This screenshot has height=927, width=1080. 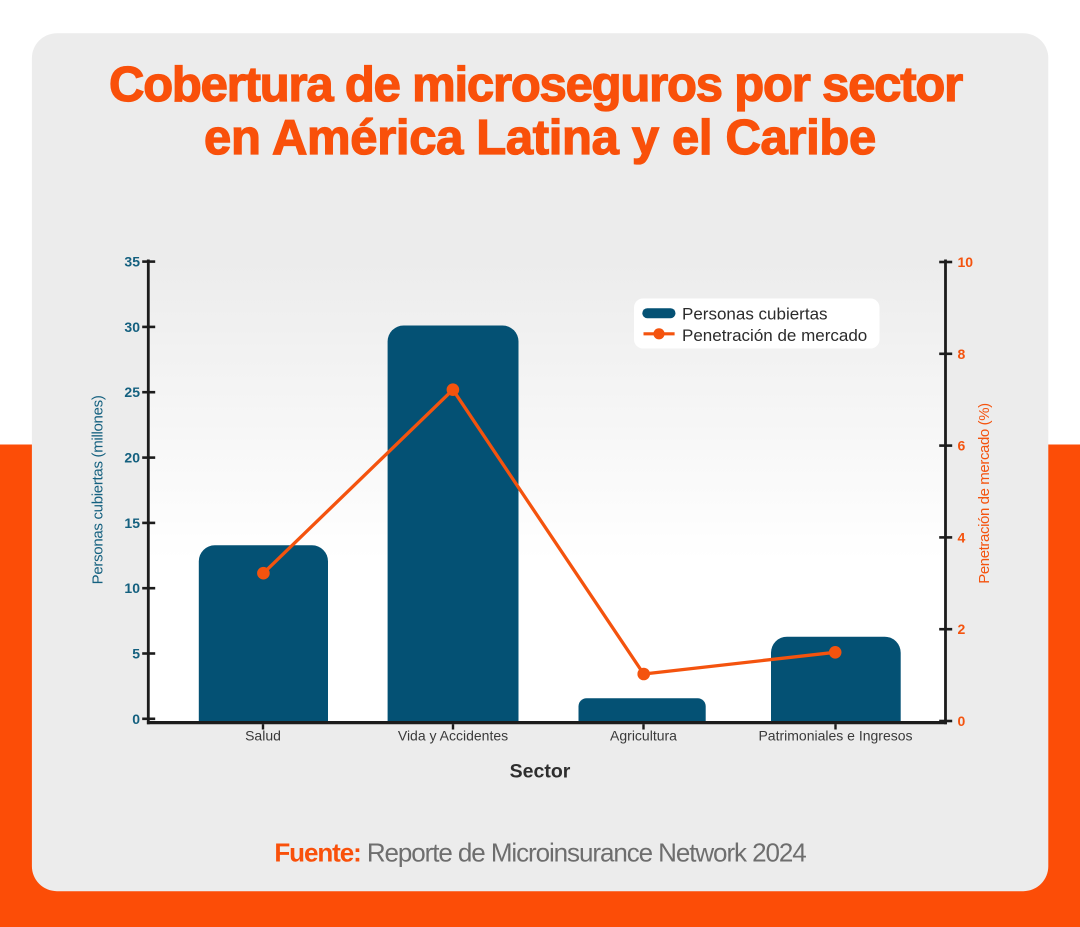 What do you see at coordinates (132, 262) in the screenshot?
I see `svg-text: 35` at bounding box center [132, 262].